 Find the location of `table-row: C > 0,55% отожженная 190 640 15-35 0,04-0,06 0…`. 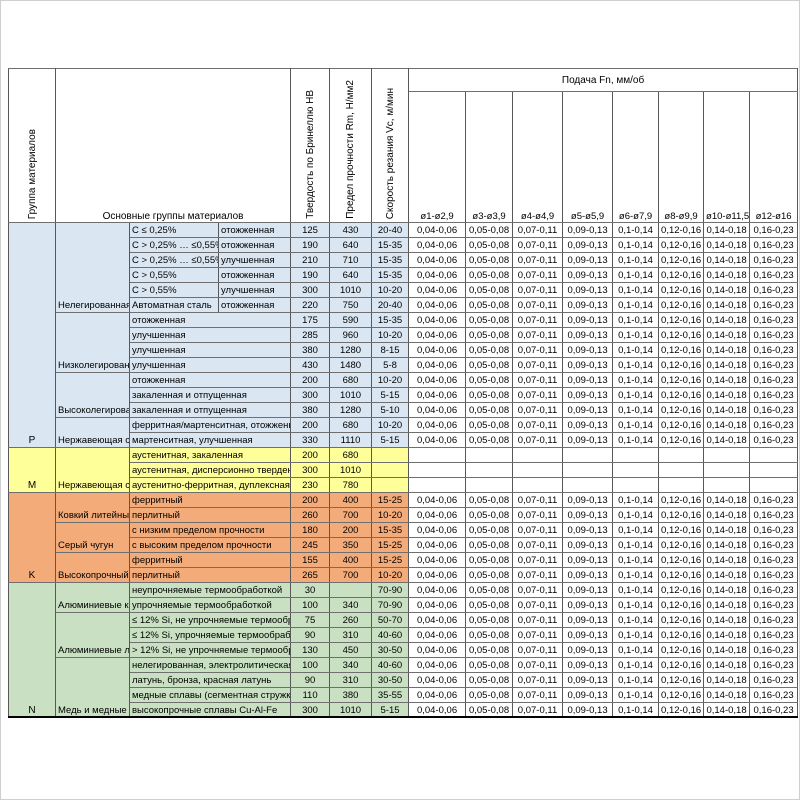

table-row: C > 0,55% отожженная 190 640 15-35 0,04-0,06 0… is located at coordinates (404, 275).